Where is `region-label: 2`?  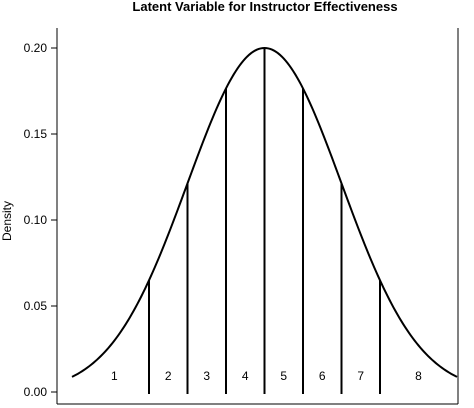
region-label: 2 is located at coordinates (168, 376).